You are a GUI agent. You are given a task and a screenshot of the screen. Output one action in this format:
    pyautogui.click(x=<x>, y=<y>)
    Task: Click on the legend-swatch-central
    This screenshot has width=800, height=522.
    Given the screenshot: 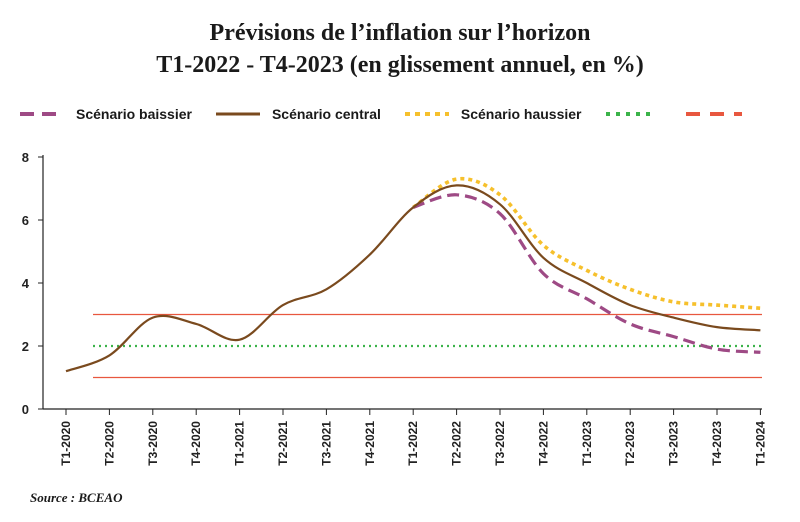 What is the action you would take?
    pyautogui.click(x=238, y=114)
    